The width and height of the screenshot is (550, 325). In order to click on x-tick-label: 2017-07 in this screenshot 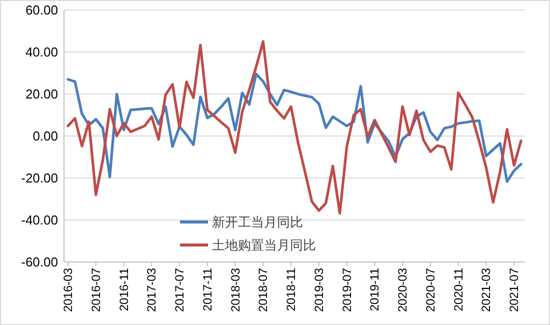, I will do `click(179, 290)`.